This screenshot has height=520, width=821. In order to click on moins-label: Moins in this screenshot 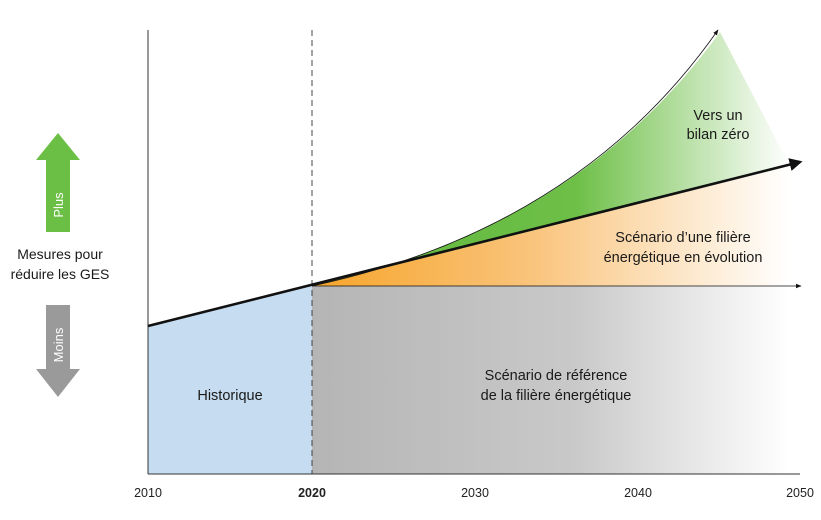, I will do `click(58, 344)`.